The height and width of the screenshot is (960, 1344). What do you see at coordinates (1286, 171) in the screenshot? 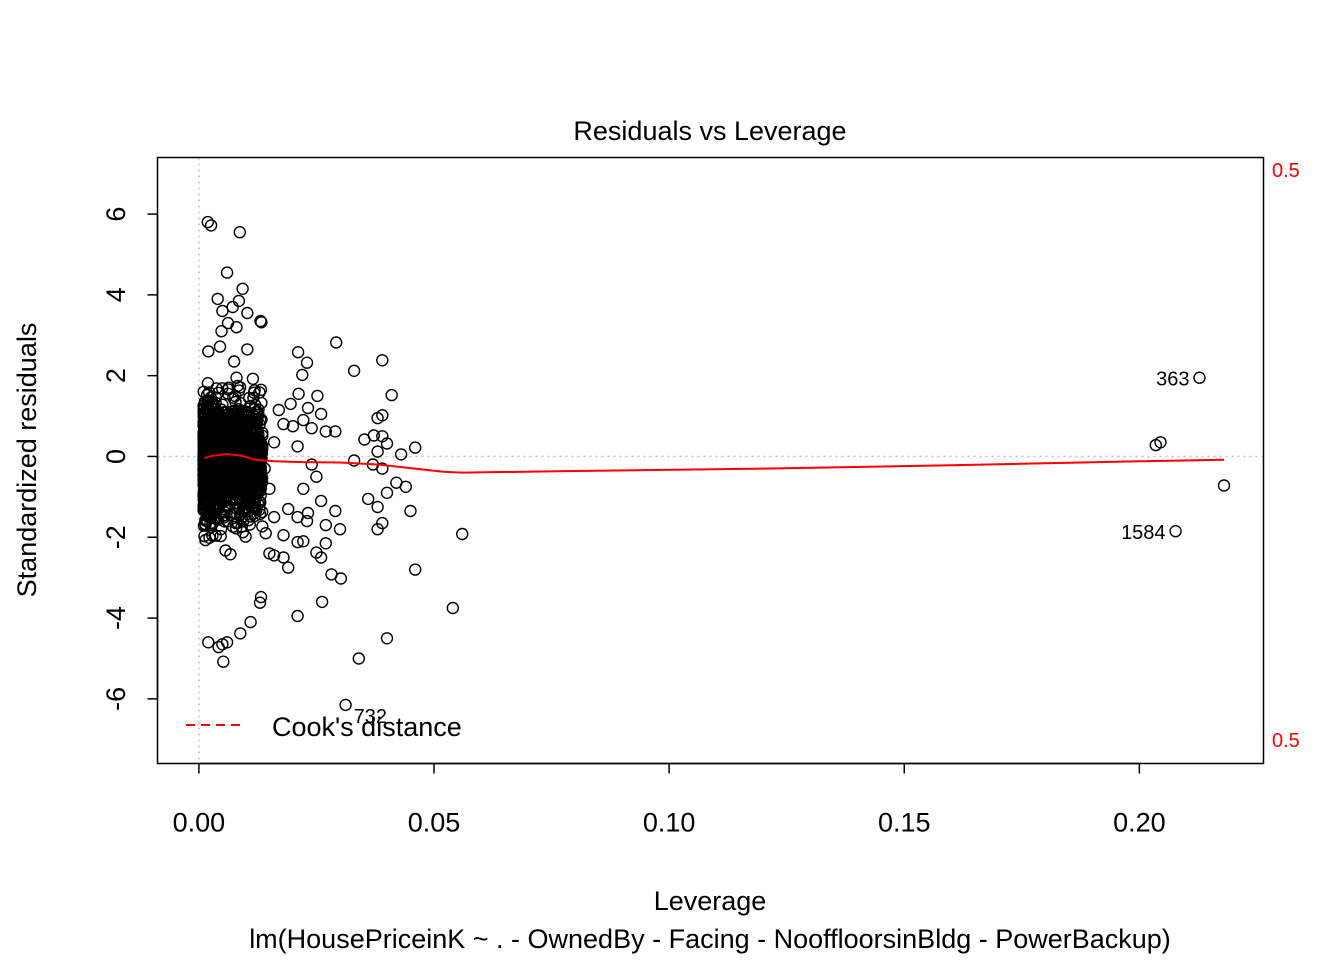
I see `cooks-right-label-top: 0.5` at bounding box center [1286, 171].